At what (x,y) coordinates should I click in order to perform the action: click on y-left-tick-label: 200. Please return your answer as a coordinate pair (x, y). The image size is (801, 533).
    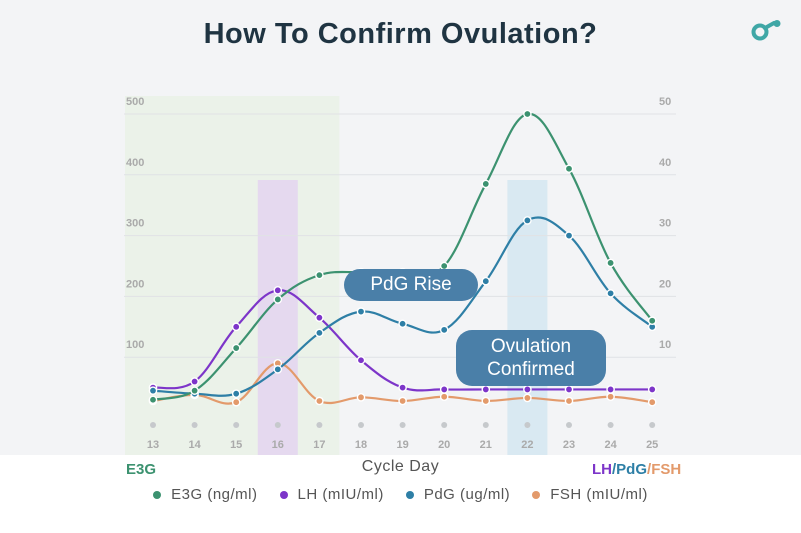
    Looking at the image, I should click on (135, 284).